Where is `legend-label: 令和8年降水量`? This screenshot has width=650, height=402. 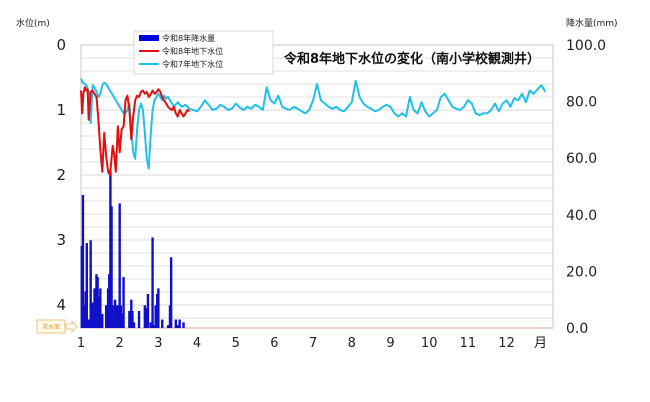
legend-label: 令和8年降水量 is located at coordinates (188, 38).